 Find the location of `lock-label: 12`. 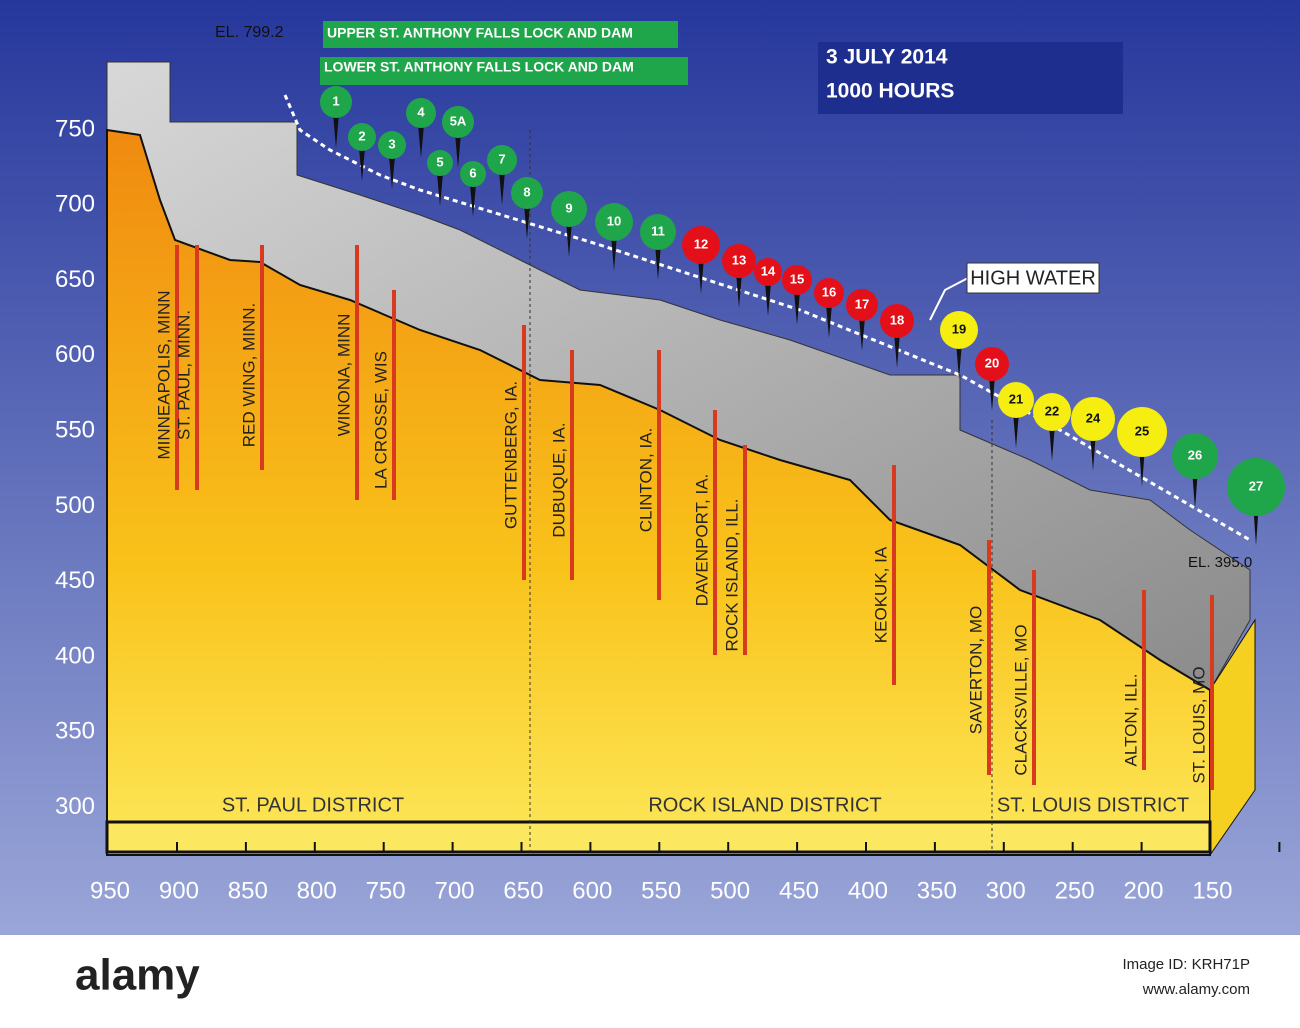

lock-label: 12 is located at coordinates (701, 243).